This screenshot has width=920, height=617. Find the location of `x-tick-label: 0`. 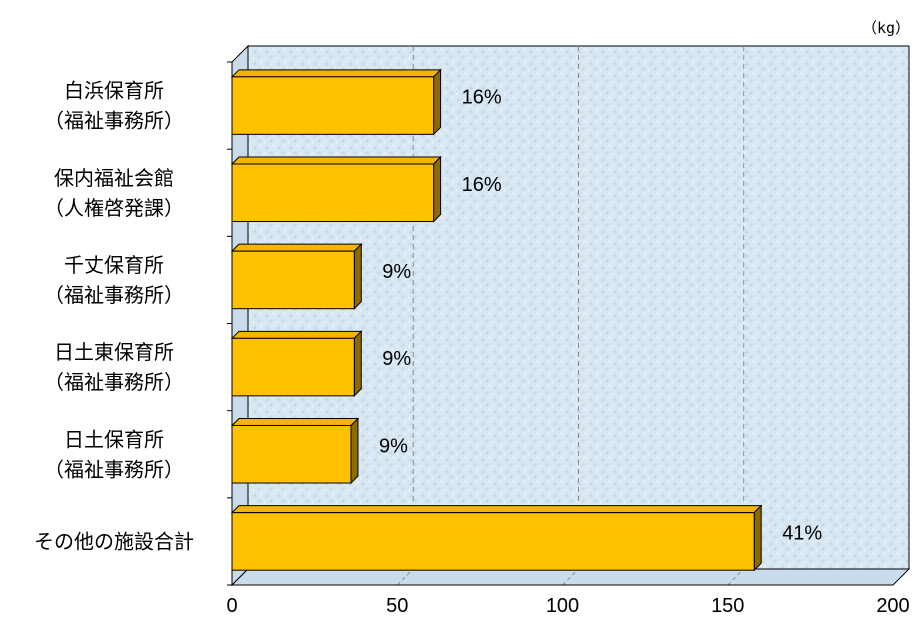

x-tick-label: 0 is located at coordinates (231, 606).